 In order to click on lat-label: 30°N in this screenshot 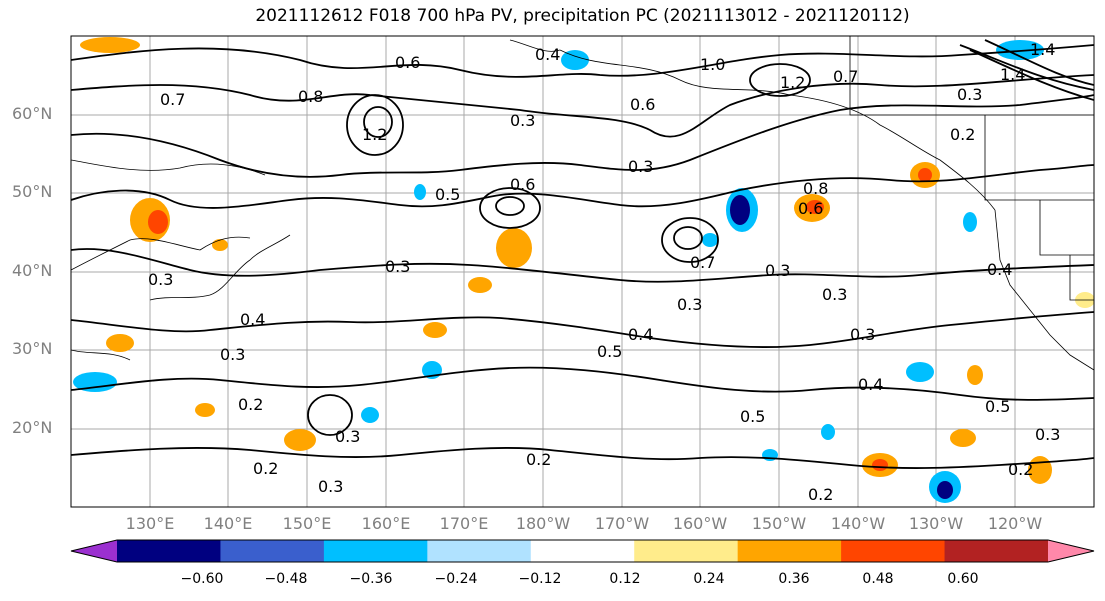, I will do `click(32, 348)`.